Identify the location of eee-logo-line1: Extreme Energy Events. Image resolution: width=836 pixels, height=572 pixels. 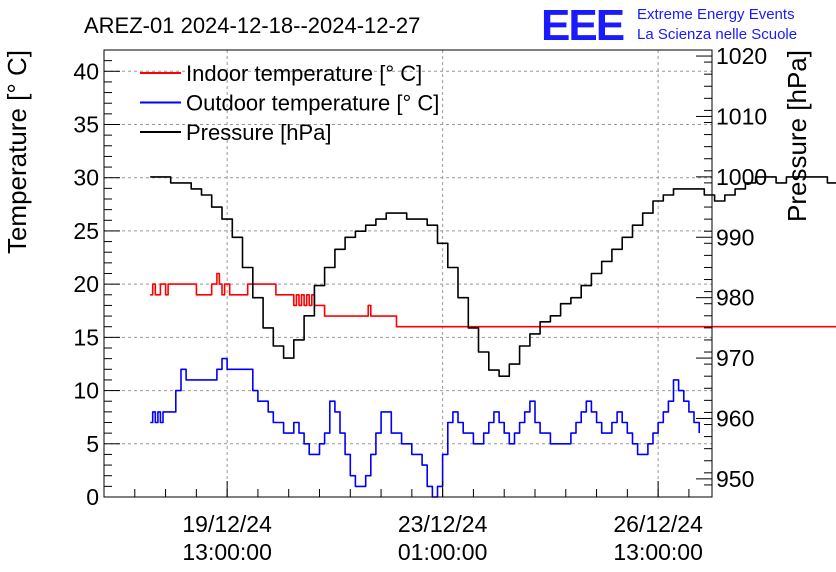
(716, 14).